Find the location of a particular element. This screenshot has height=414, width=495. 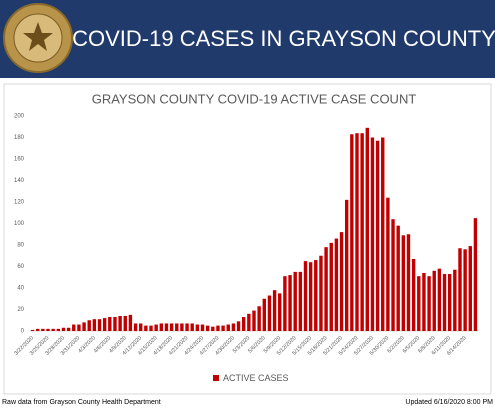

y-tick-label: 200 is located at coordinates (19, 117).